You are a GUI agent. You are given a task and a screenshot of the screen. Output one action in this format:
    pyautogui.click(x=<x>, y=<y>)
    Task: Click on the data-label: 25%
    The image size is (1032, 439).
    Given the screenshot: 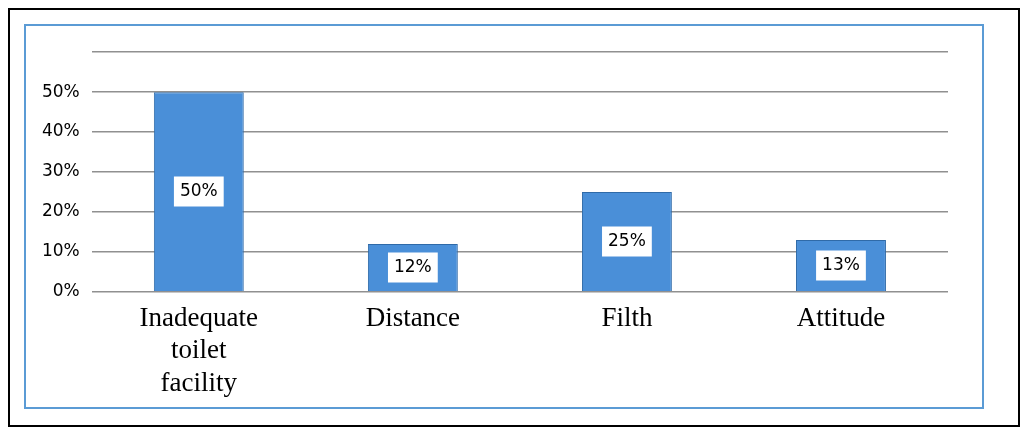 What is the action you would take?
    pyautogui.click(x=627, y=239)
    